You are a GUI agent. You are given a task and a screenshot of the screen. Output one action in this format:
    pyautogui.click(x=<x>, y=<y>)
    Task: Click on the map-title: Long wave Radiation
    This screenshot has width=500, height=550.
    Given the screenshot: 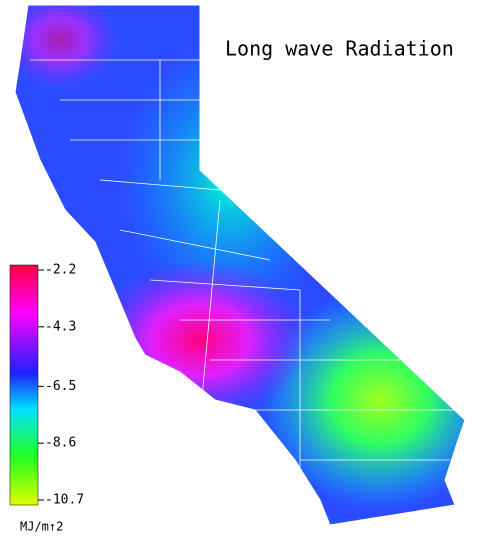 What is the action you would take?
    pyautogui.click(x=339, y=49)
    